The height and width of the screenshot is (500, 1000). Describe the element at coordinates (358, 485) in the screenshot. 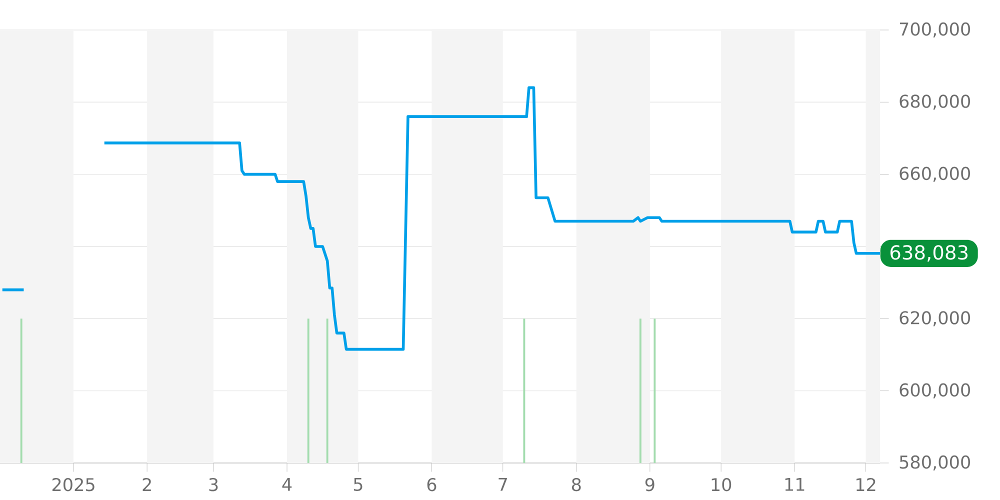

I see `x-tick-label: 5` at that location.